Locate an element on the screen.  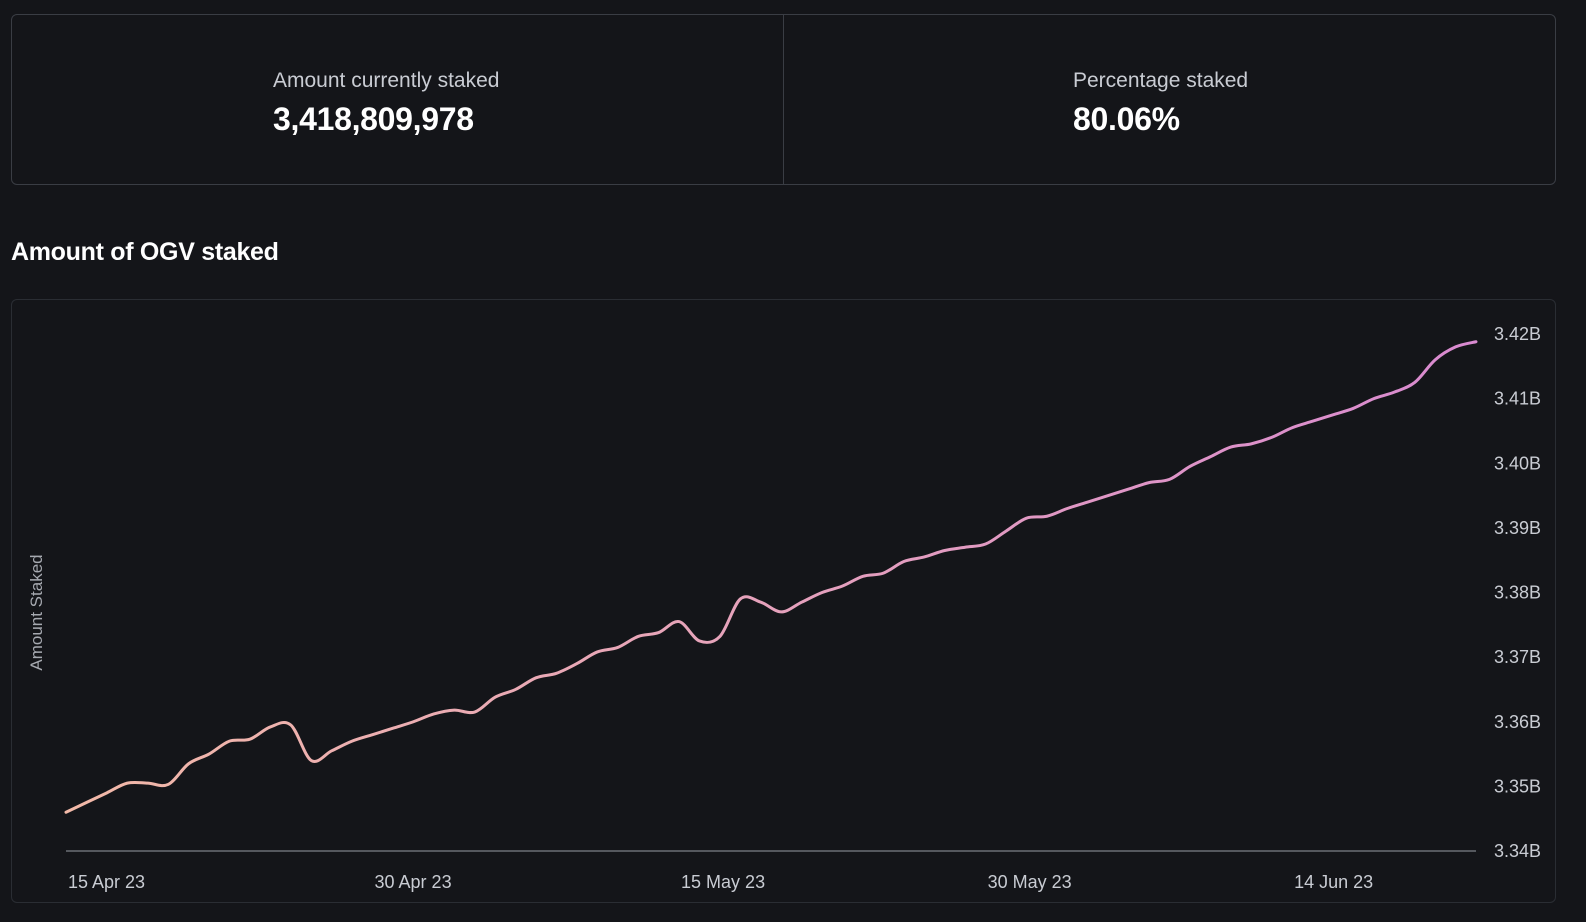
y-tick-label: 3.38B is located at coordinates (1517, 593).